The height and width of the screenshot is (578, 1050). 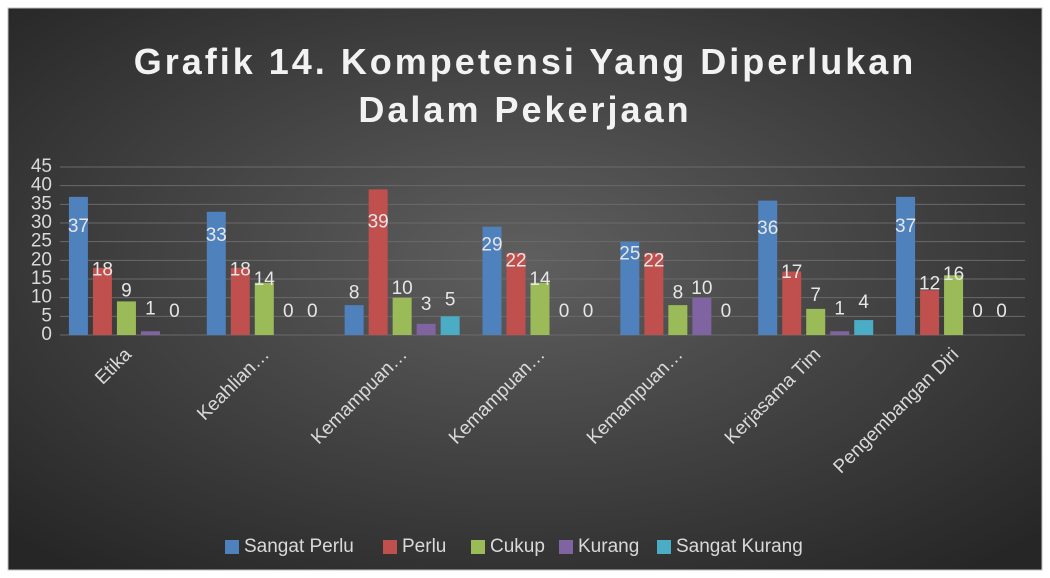 What do you see at coordinates (450, 300) in the screenshot?
I see `data-label: 5` at bounding box center [450, 300].